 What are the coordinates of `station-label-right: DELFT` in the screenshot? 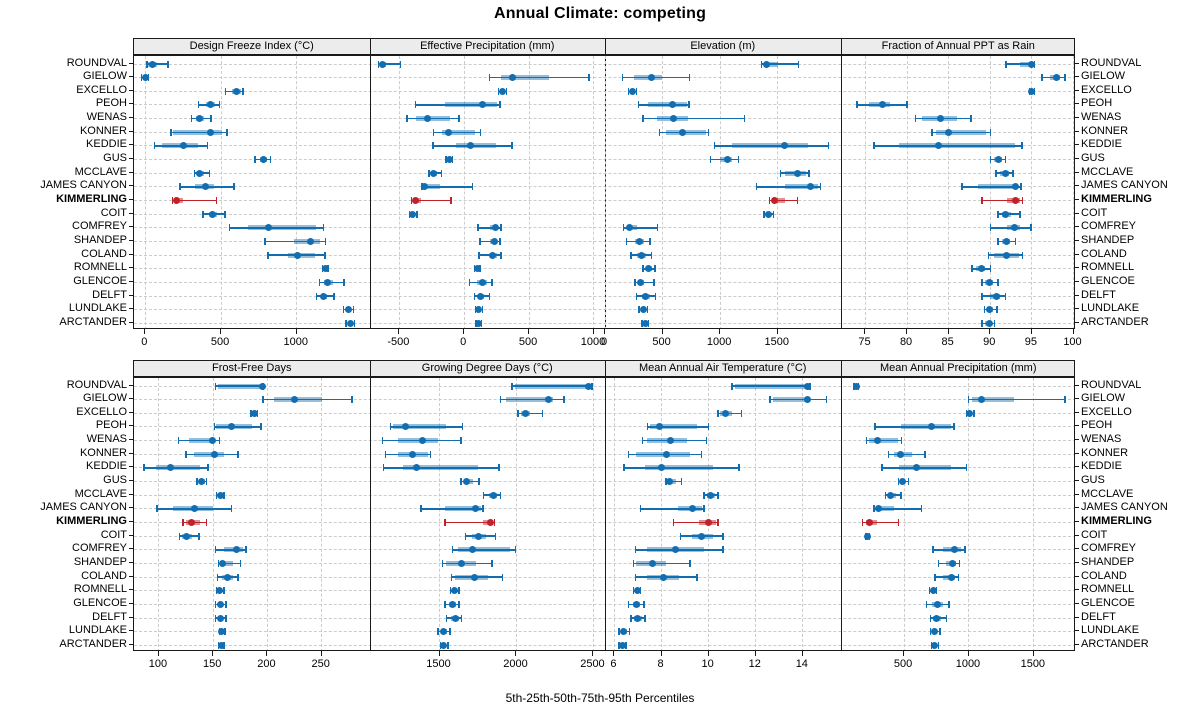 It's located at (1098, 294).